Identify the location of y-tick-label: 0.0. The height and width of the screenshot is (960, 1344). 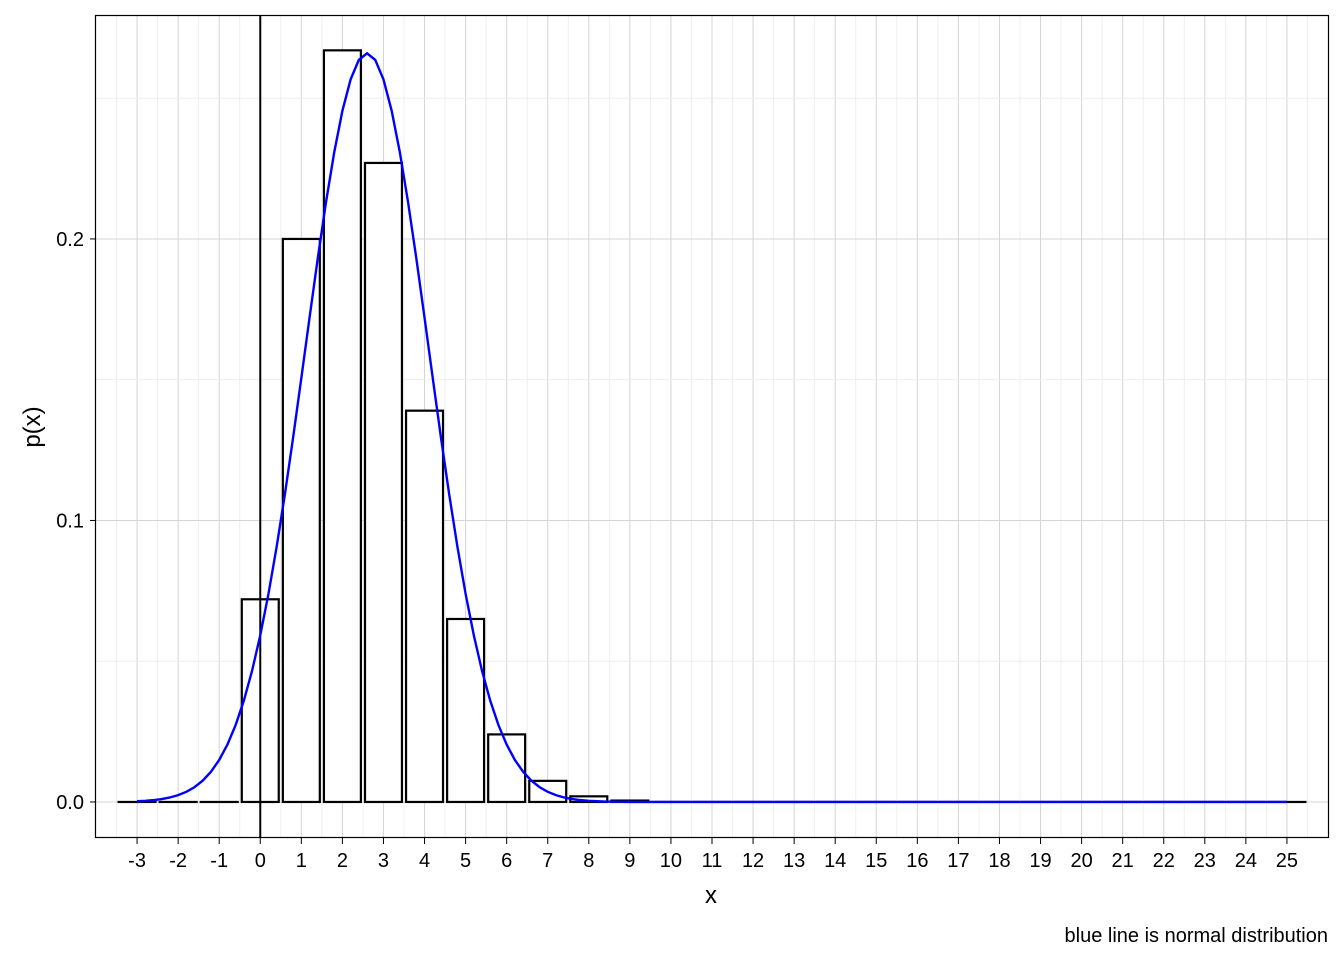
(70, 803).